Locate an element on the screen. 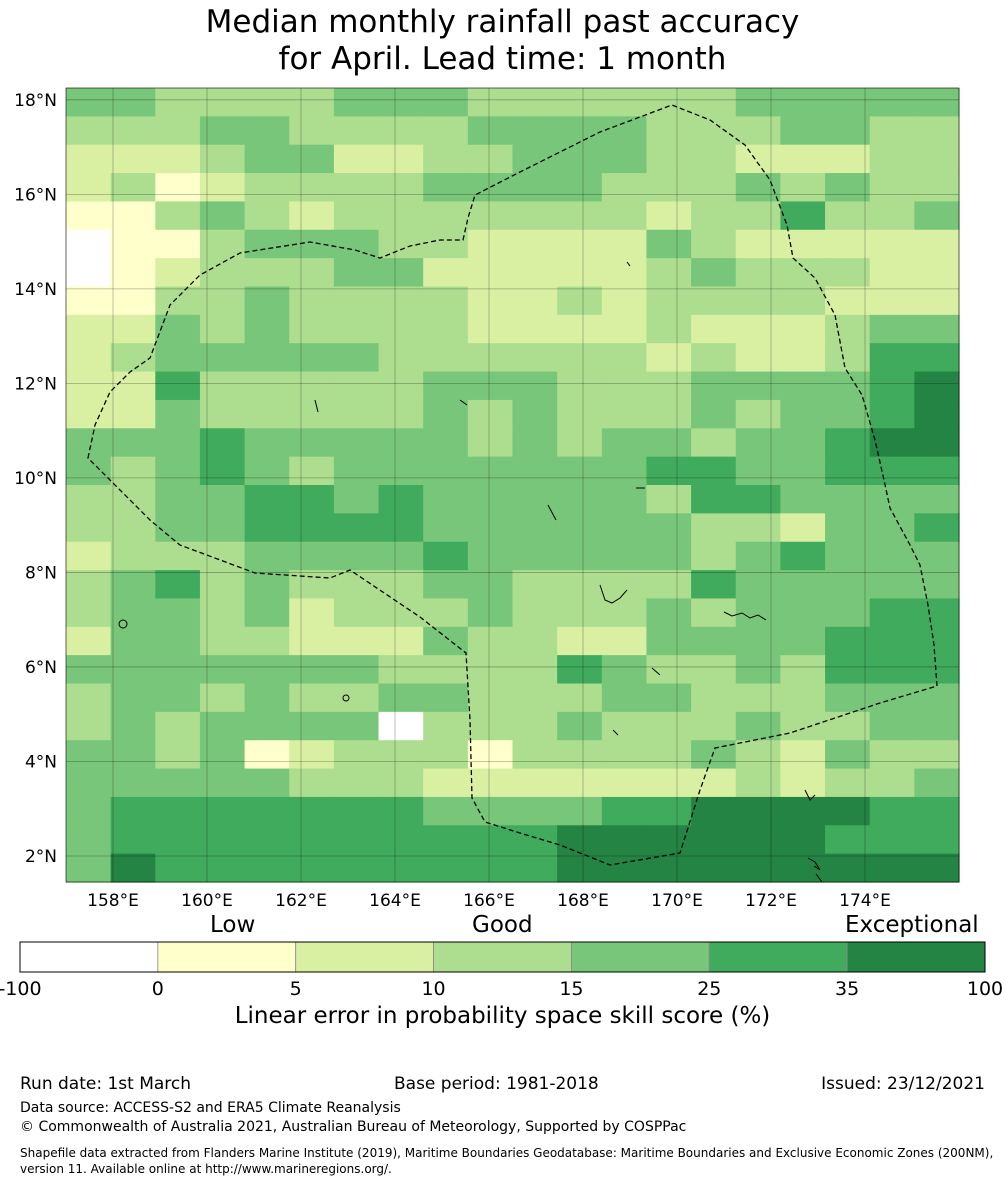 This screenshot has width=1005, height=1185. lon-label: 172°E is located at coordinates (771, 901).